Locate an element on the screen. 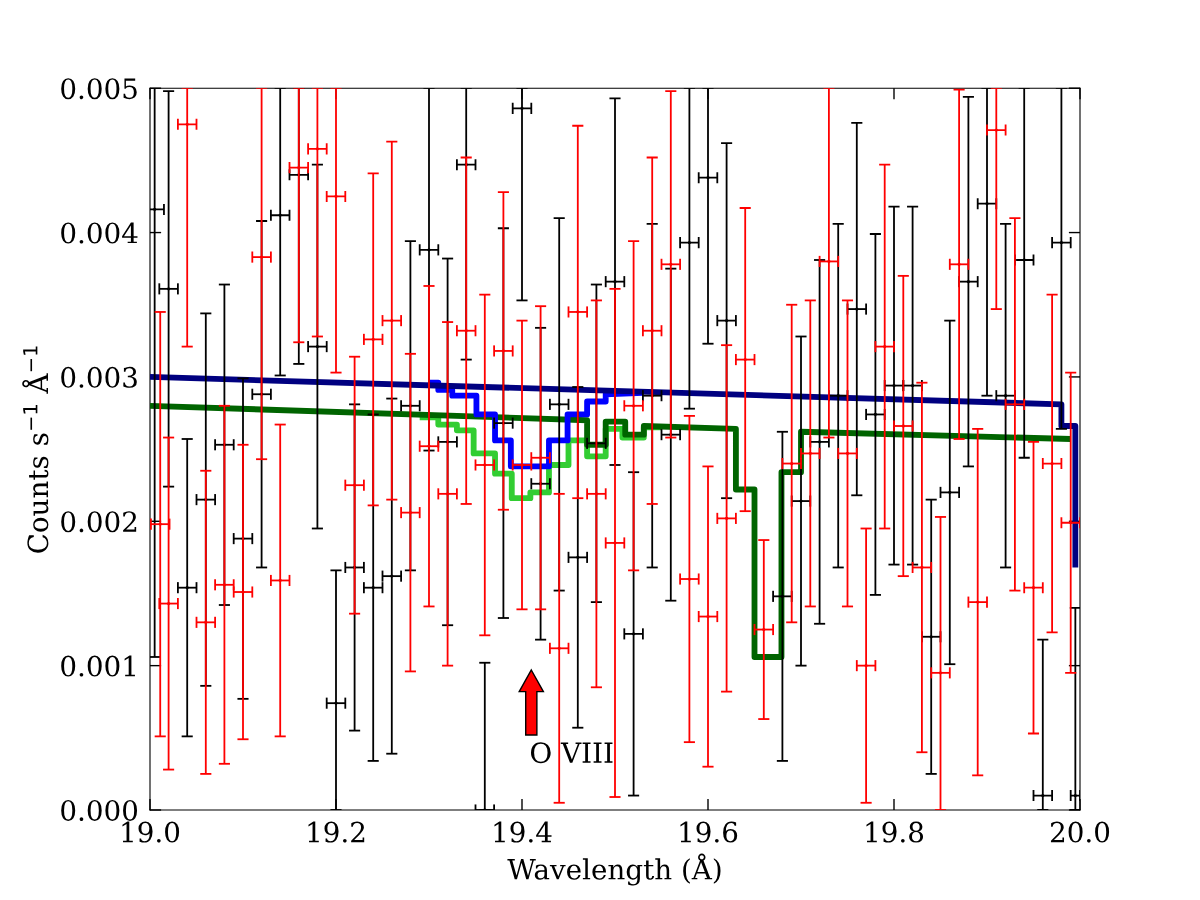  x-tick-label: 19.8 is located at coordinates (895, 832).